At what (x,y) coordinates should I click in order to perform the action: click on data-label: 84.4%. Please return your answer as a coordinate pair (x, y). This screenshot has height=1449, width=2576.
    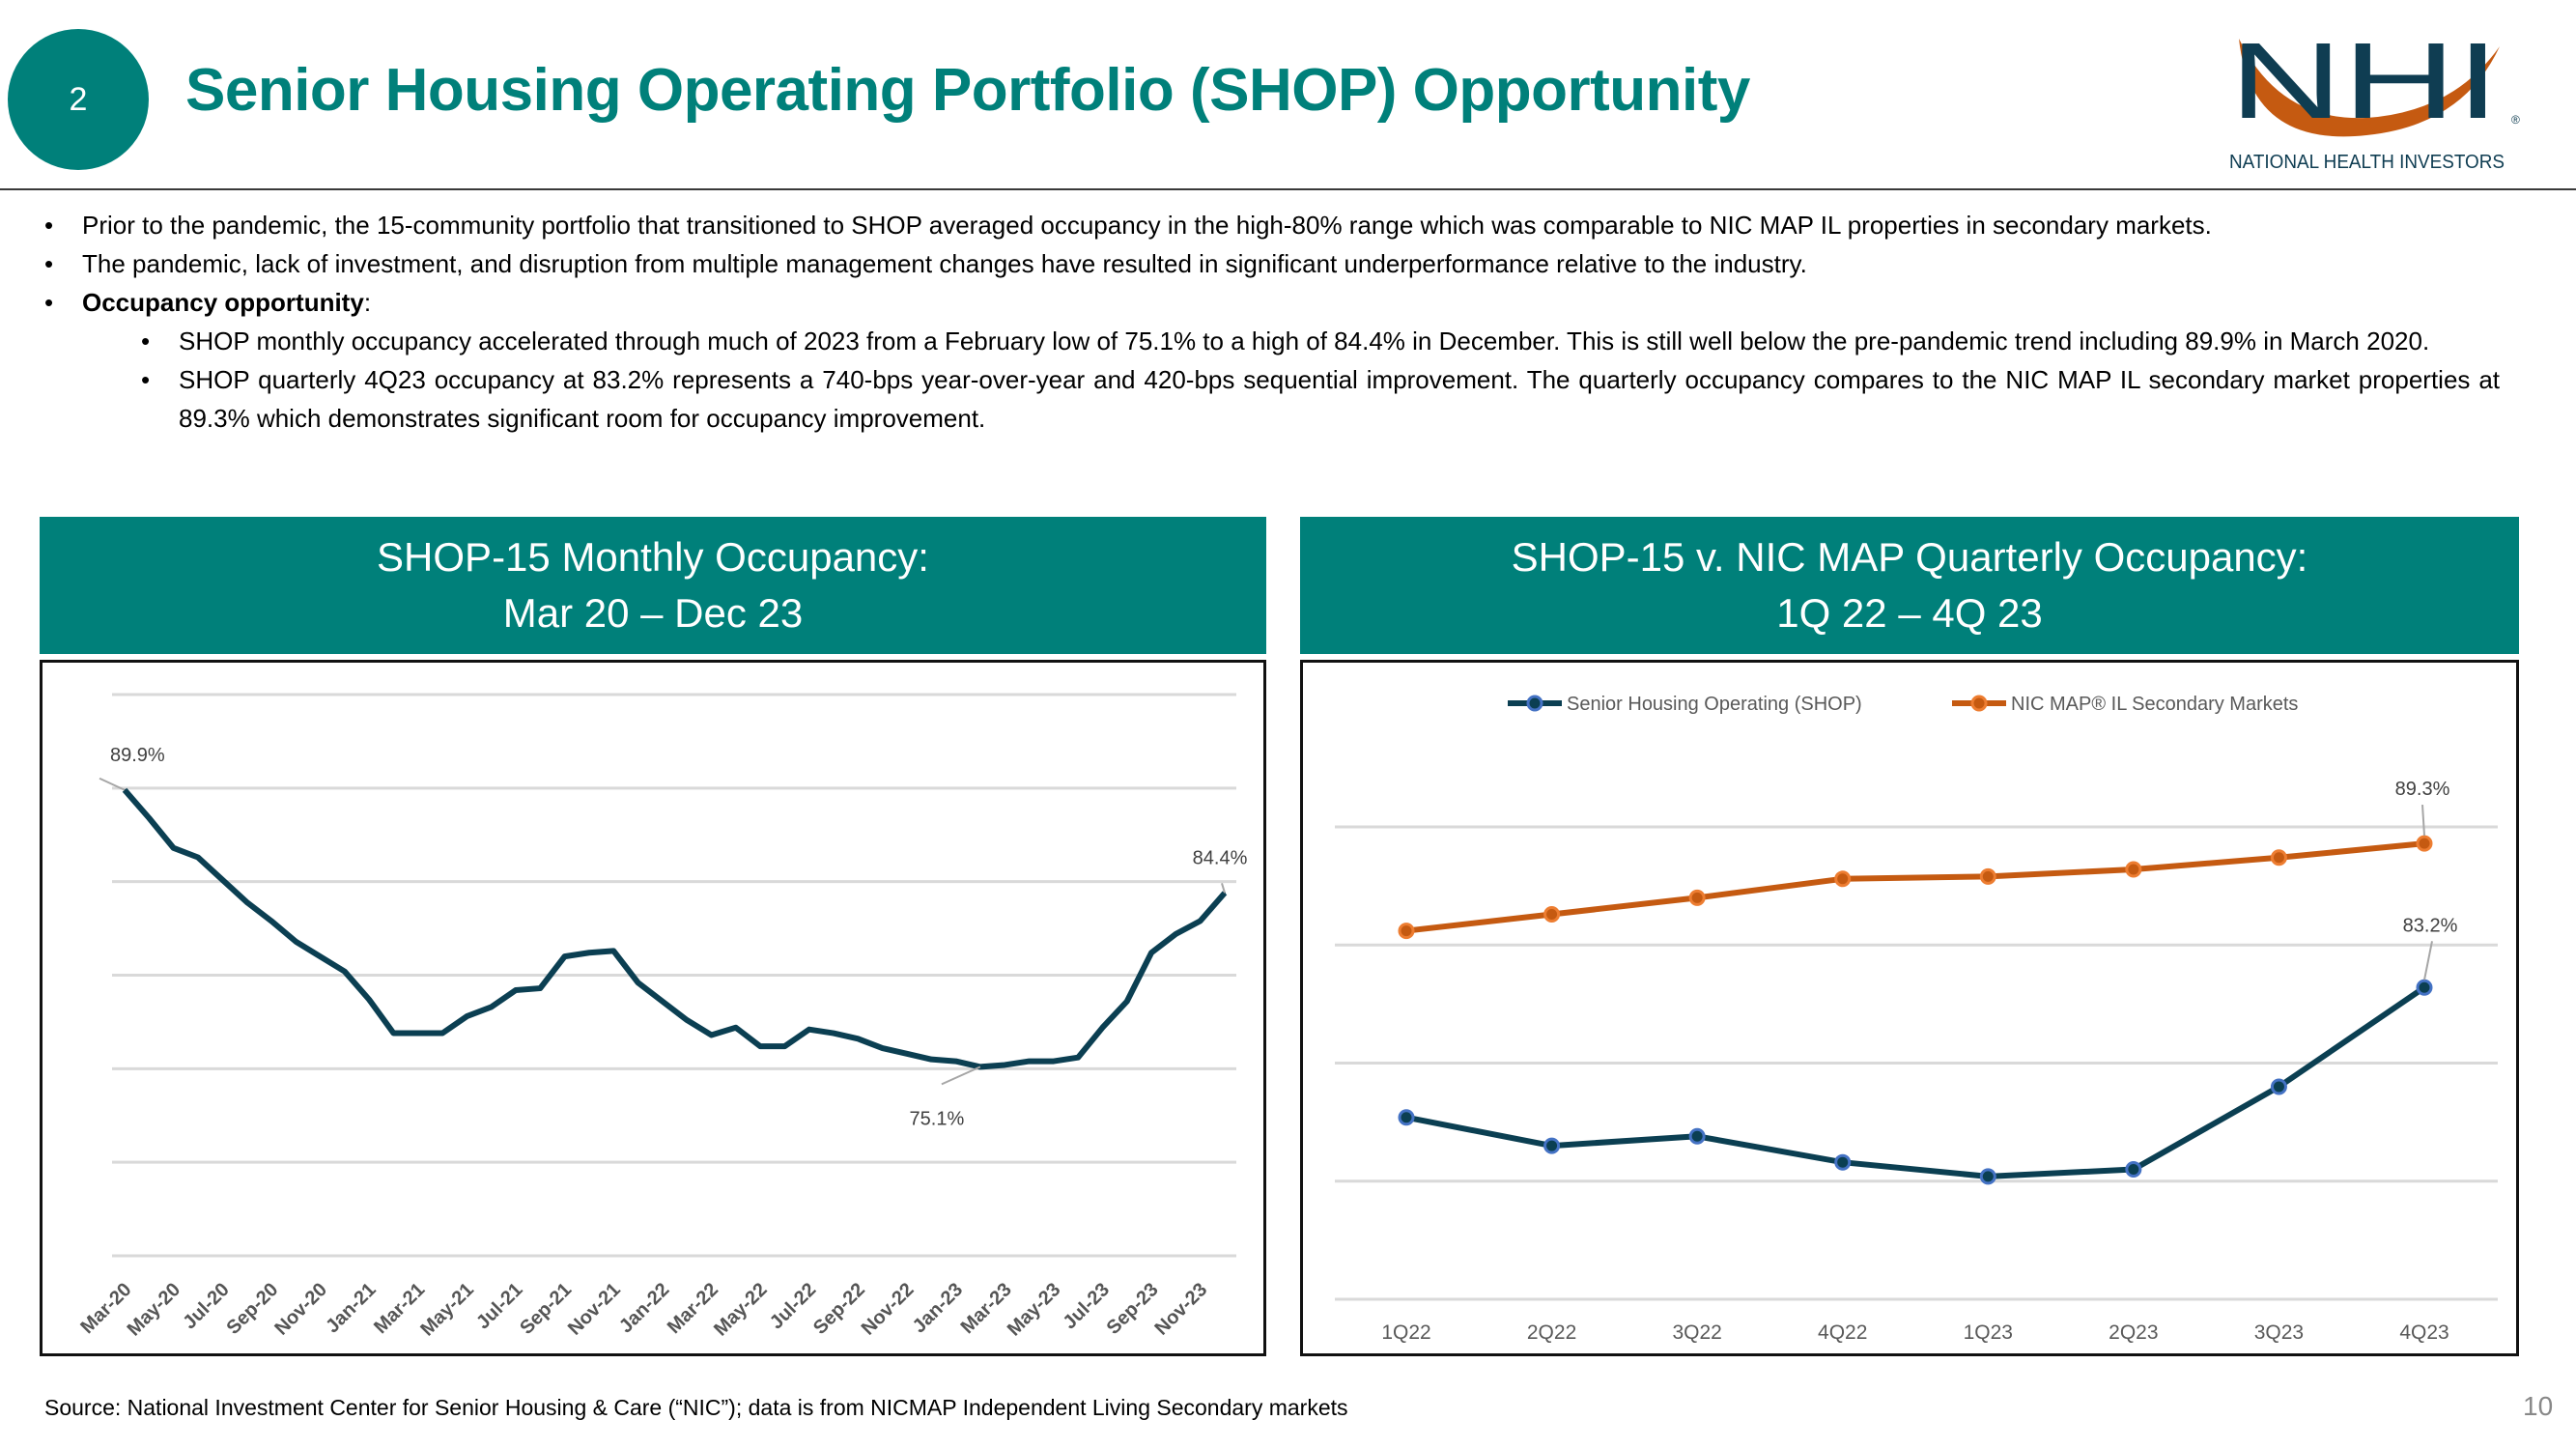
    Looking at the image, I should click on (1220, 857).